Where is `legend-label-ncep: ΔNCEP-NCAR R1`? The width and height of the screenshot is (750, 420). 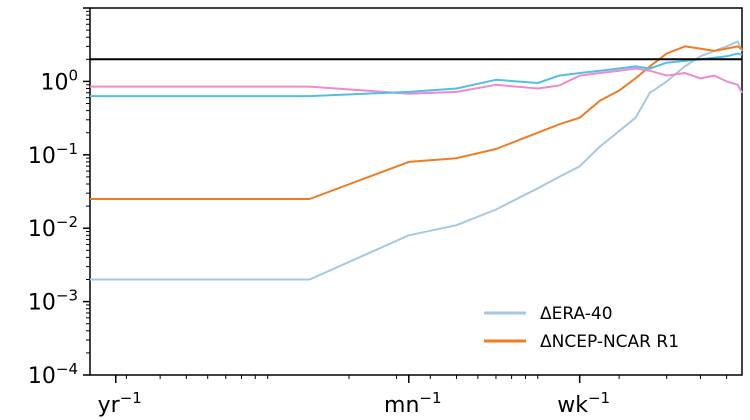 legend-label-ncep: ΔNCEP-NCAR R1 is located at coordinates (609, 342).